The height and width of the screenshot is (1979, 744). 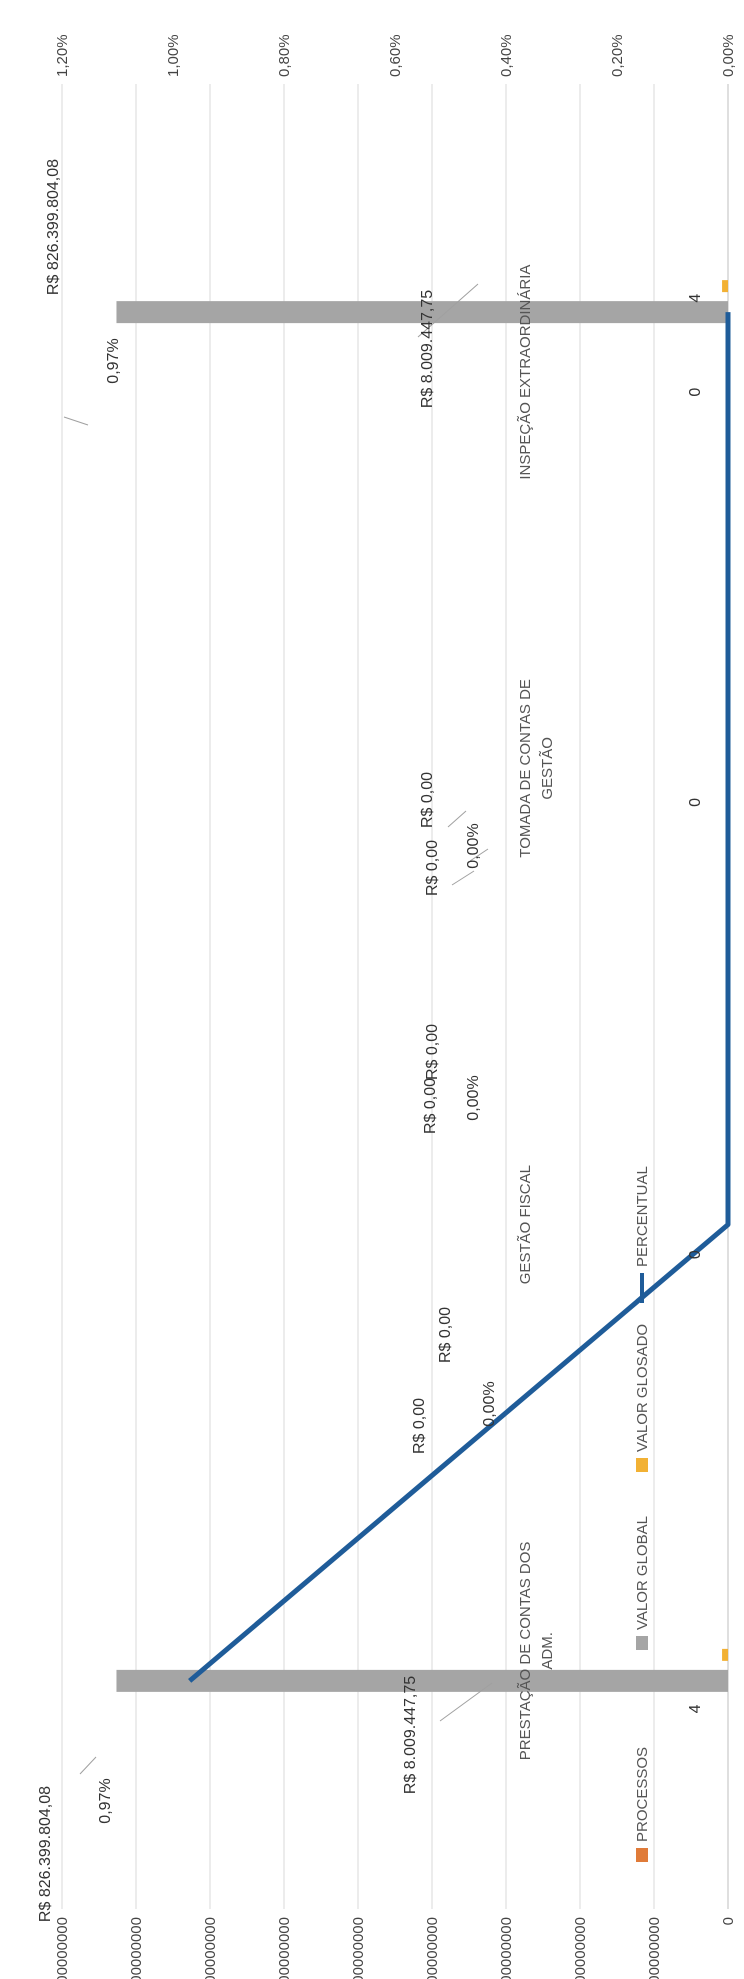 I want to click on secondary-tick-label: 0,80%, so click(x=284, y=55).